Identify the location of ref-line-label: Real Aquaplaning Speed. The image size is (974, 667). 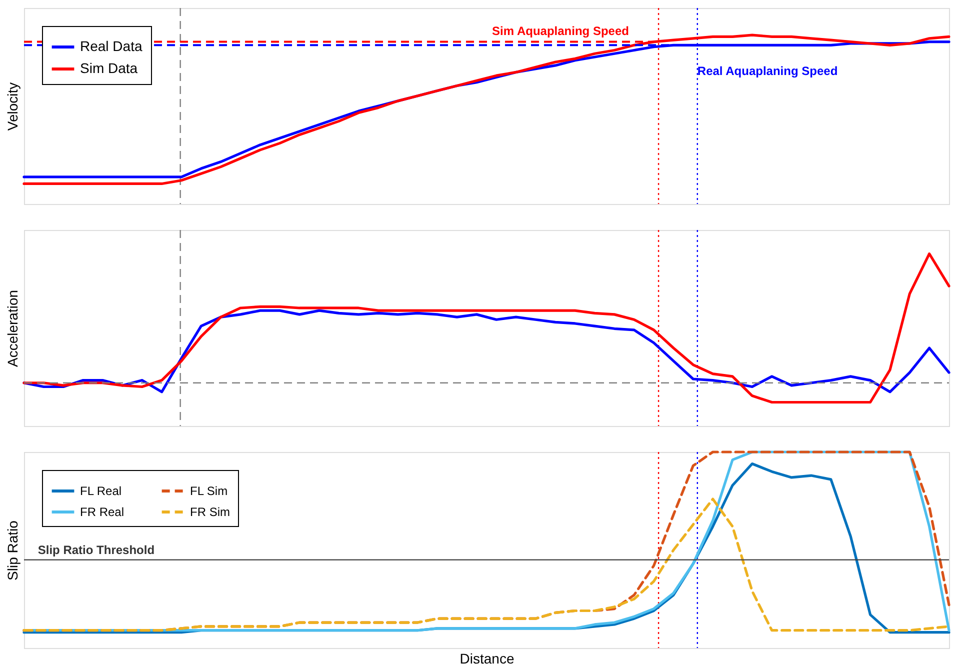
(767, 71).